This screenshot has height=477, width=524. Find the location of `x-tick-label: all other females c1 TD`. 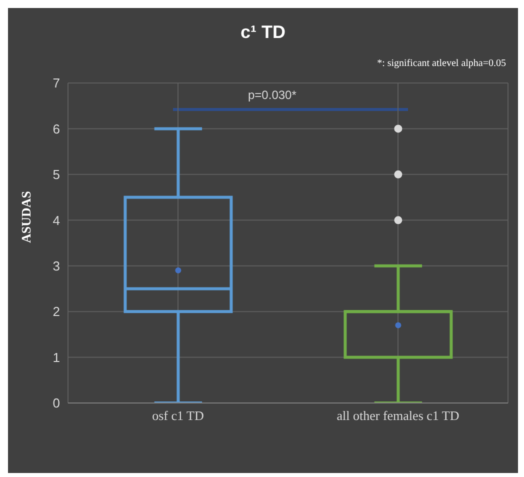

x-tick-label: all other females c1 TD is located at coordinates (398, 416).